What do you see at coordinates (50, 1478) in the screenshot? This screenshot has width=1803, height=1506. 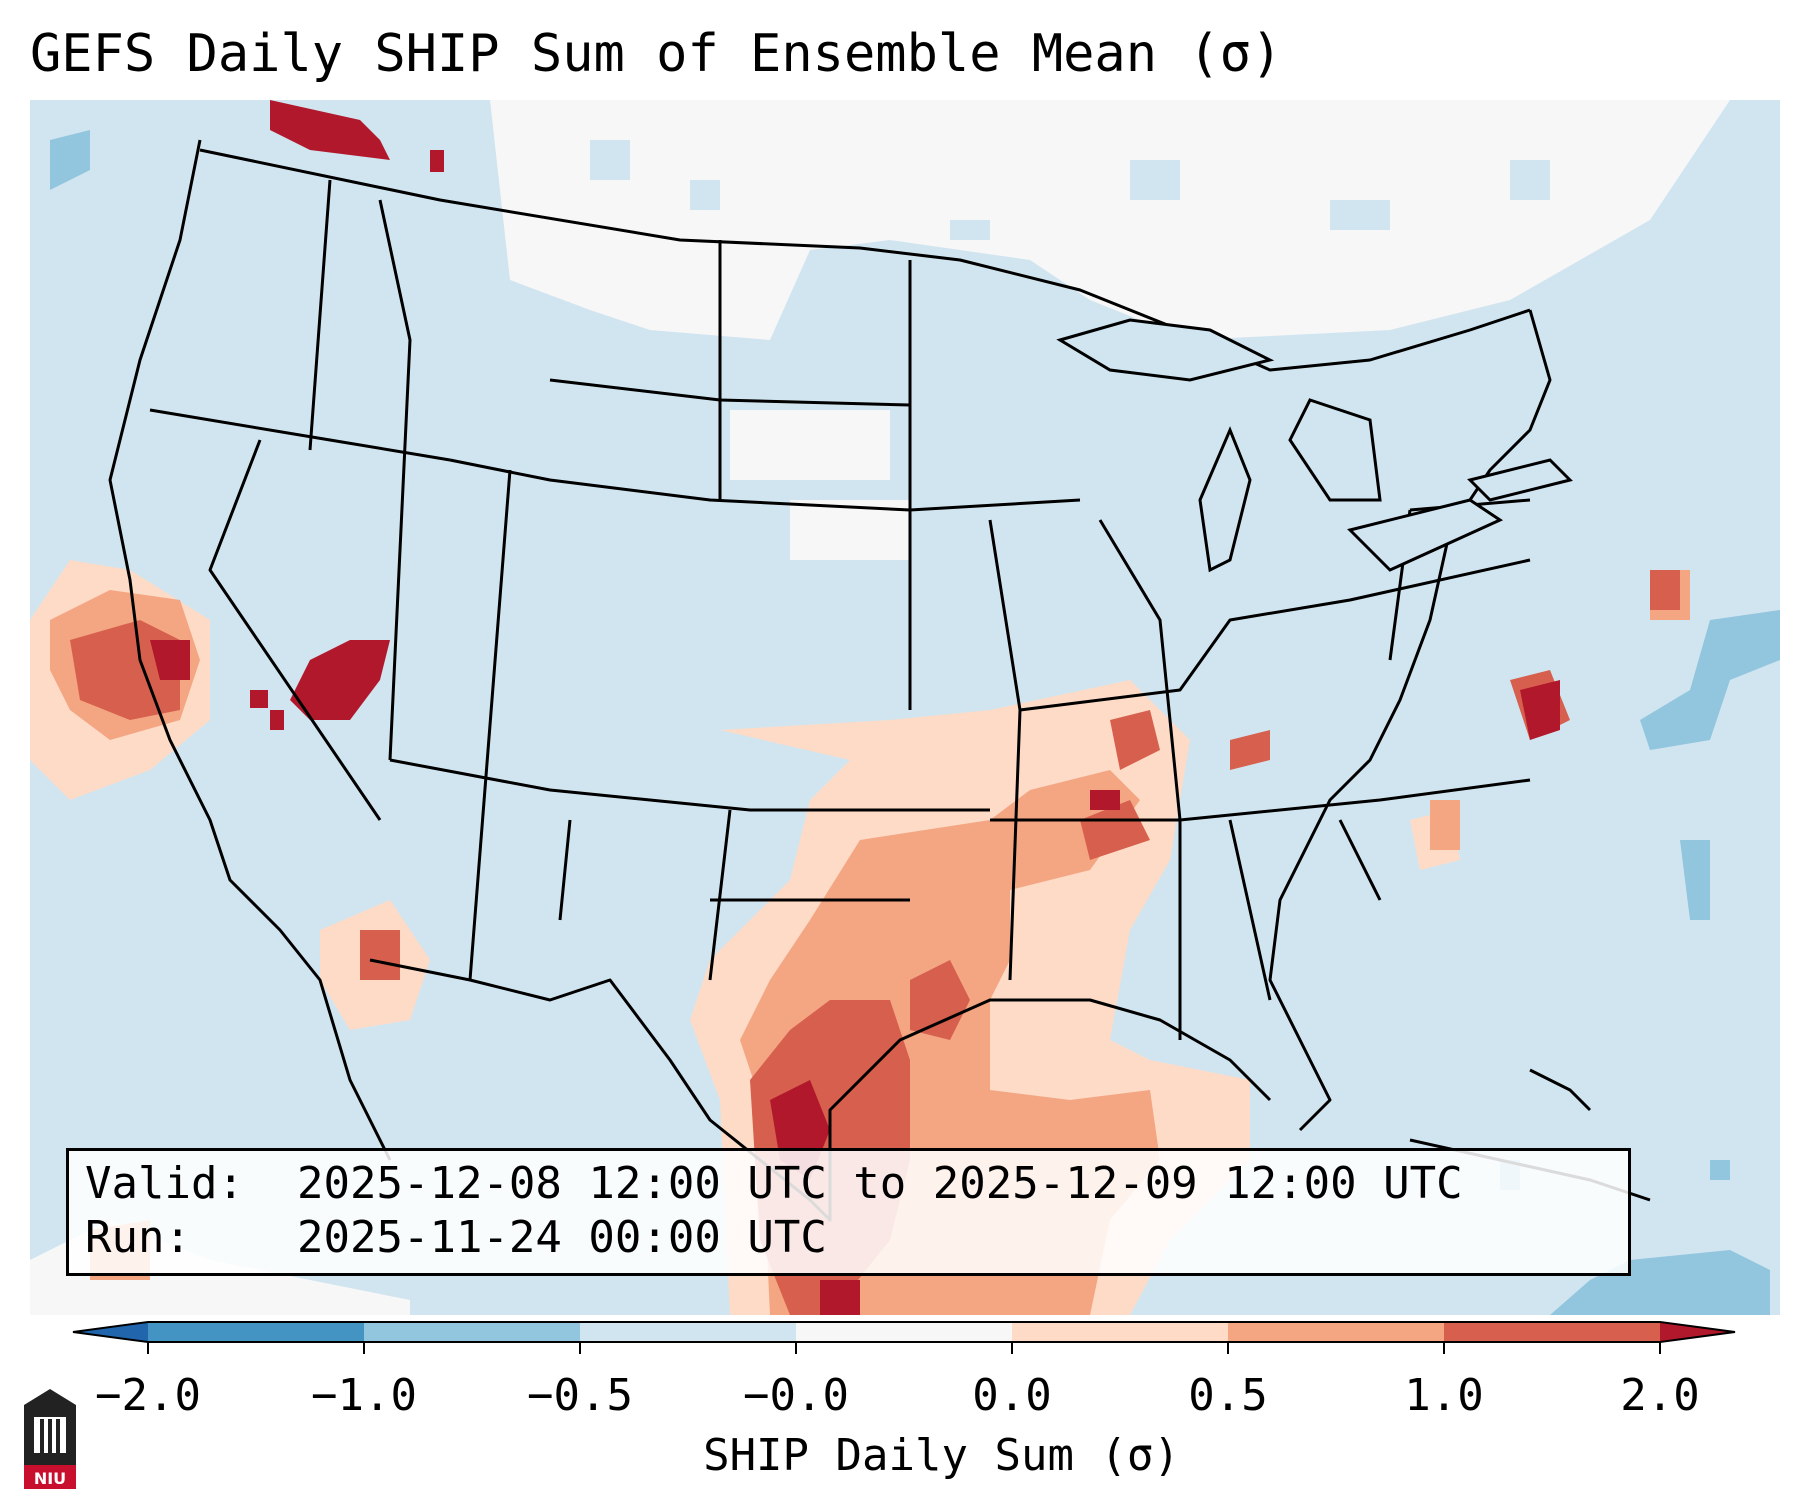 I see `logo-text: NIU` at bounding box center [50, 1478].